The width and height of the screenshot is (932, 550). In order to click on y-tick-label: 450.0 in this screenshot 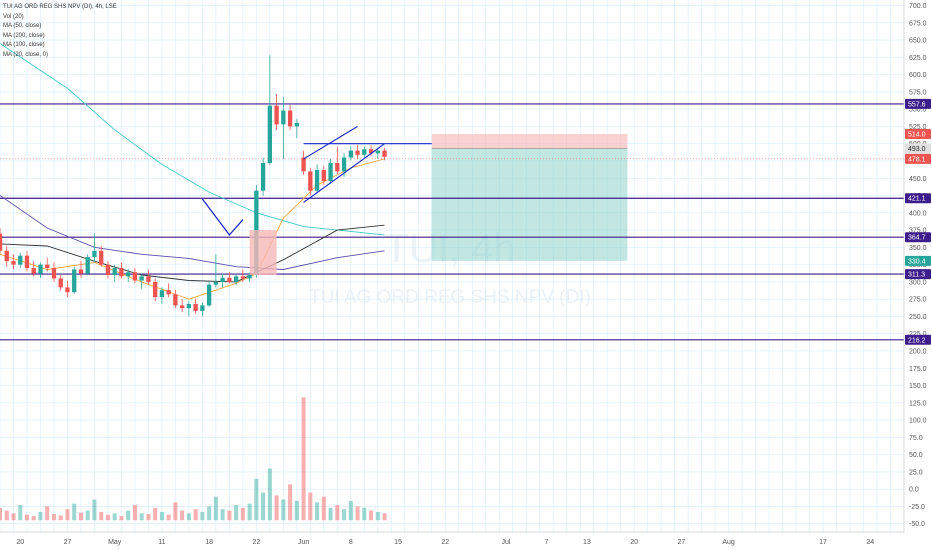, I will do `click(918, 179)`.